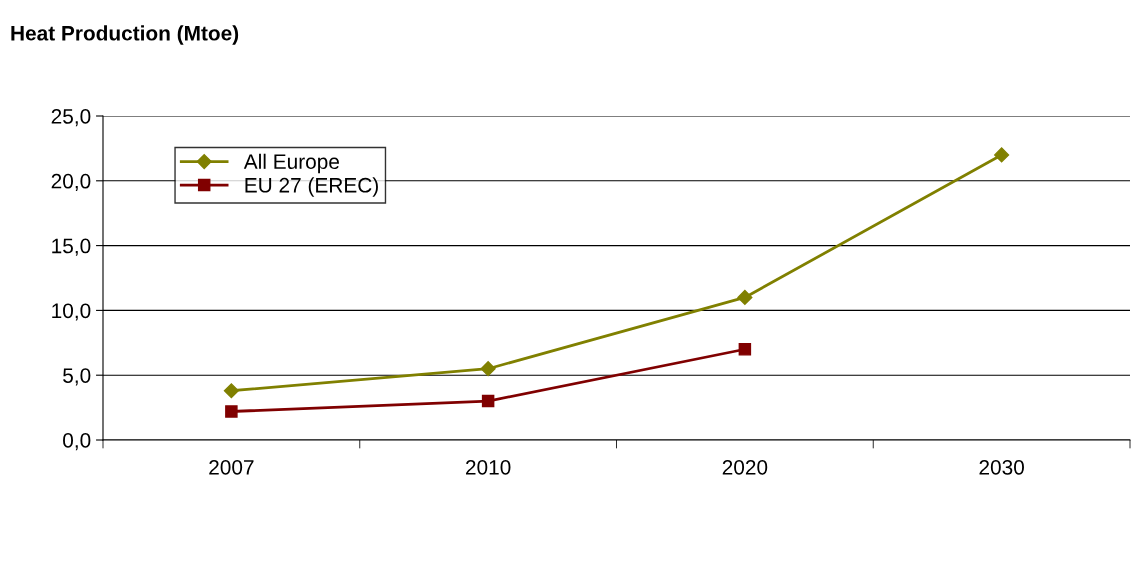 The image size is (1134, 562). Describe the element at coordinates (231, 467) in the screenshot. I see `x-tick-label: 2007` at that location.